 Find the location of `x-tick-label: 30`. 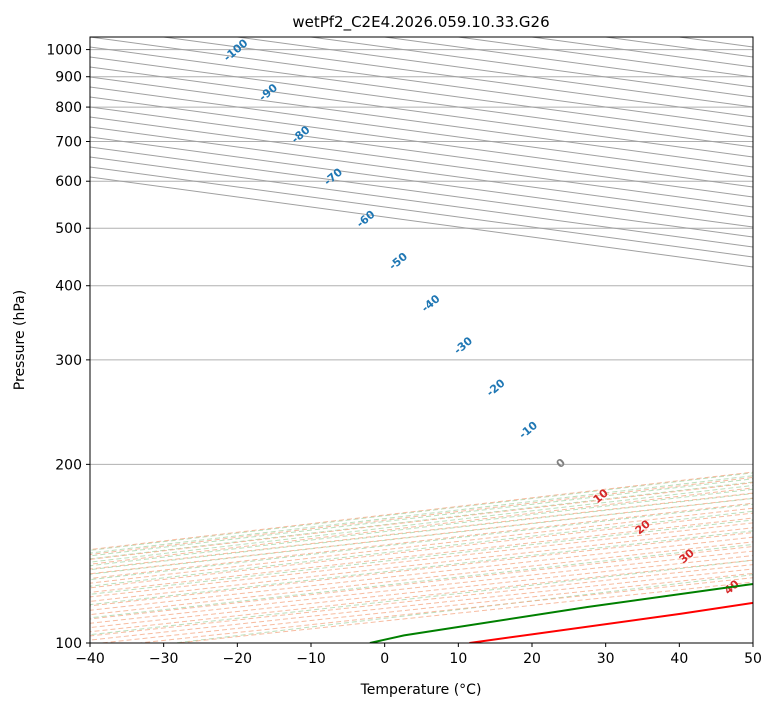

x-tick-label: 30 is located at coordinates (606, 659).